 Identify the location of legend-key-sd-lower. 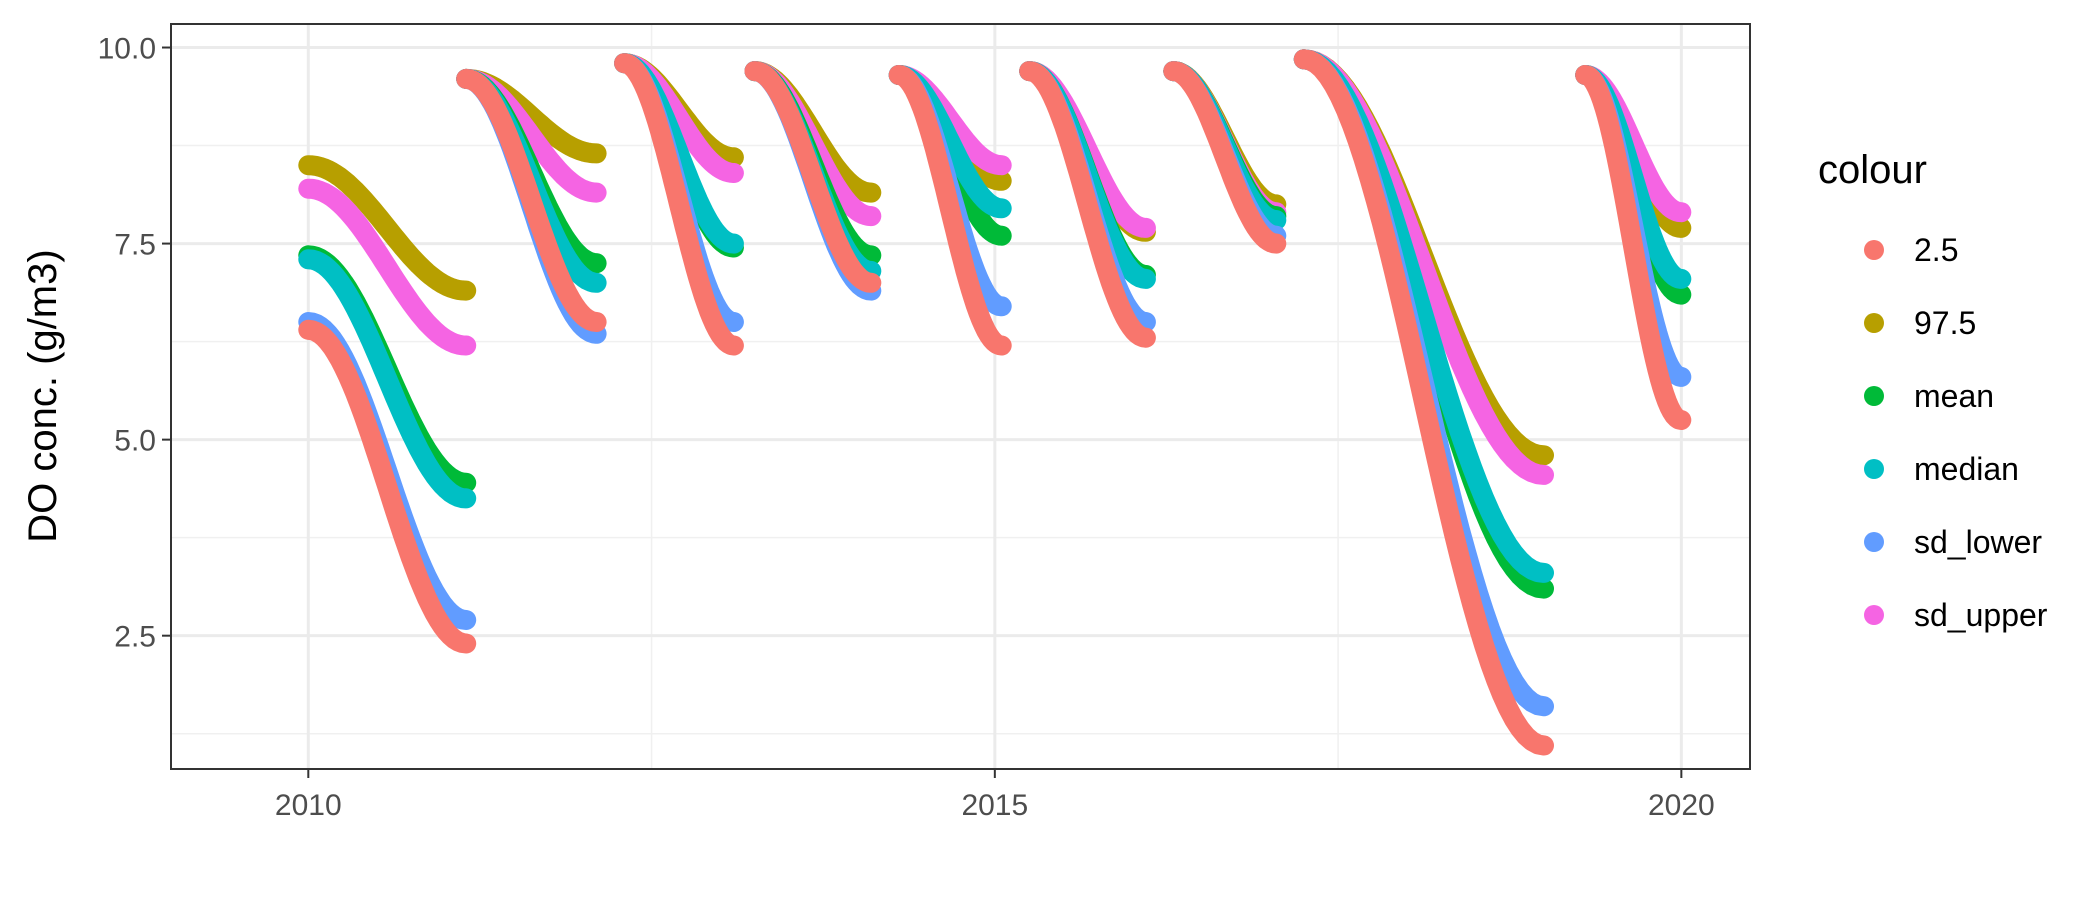
(1874, 542).